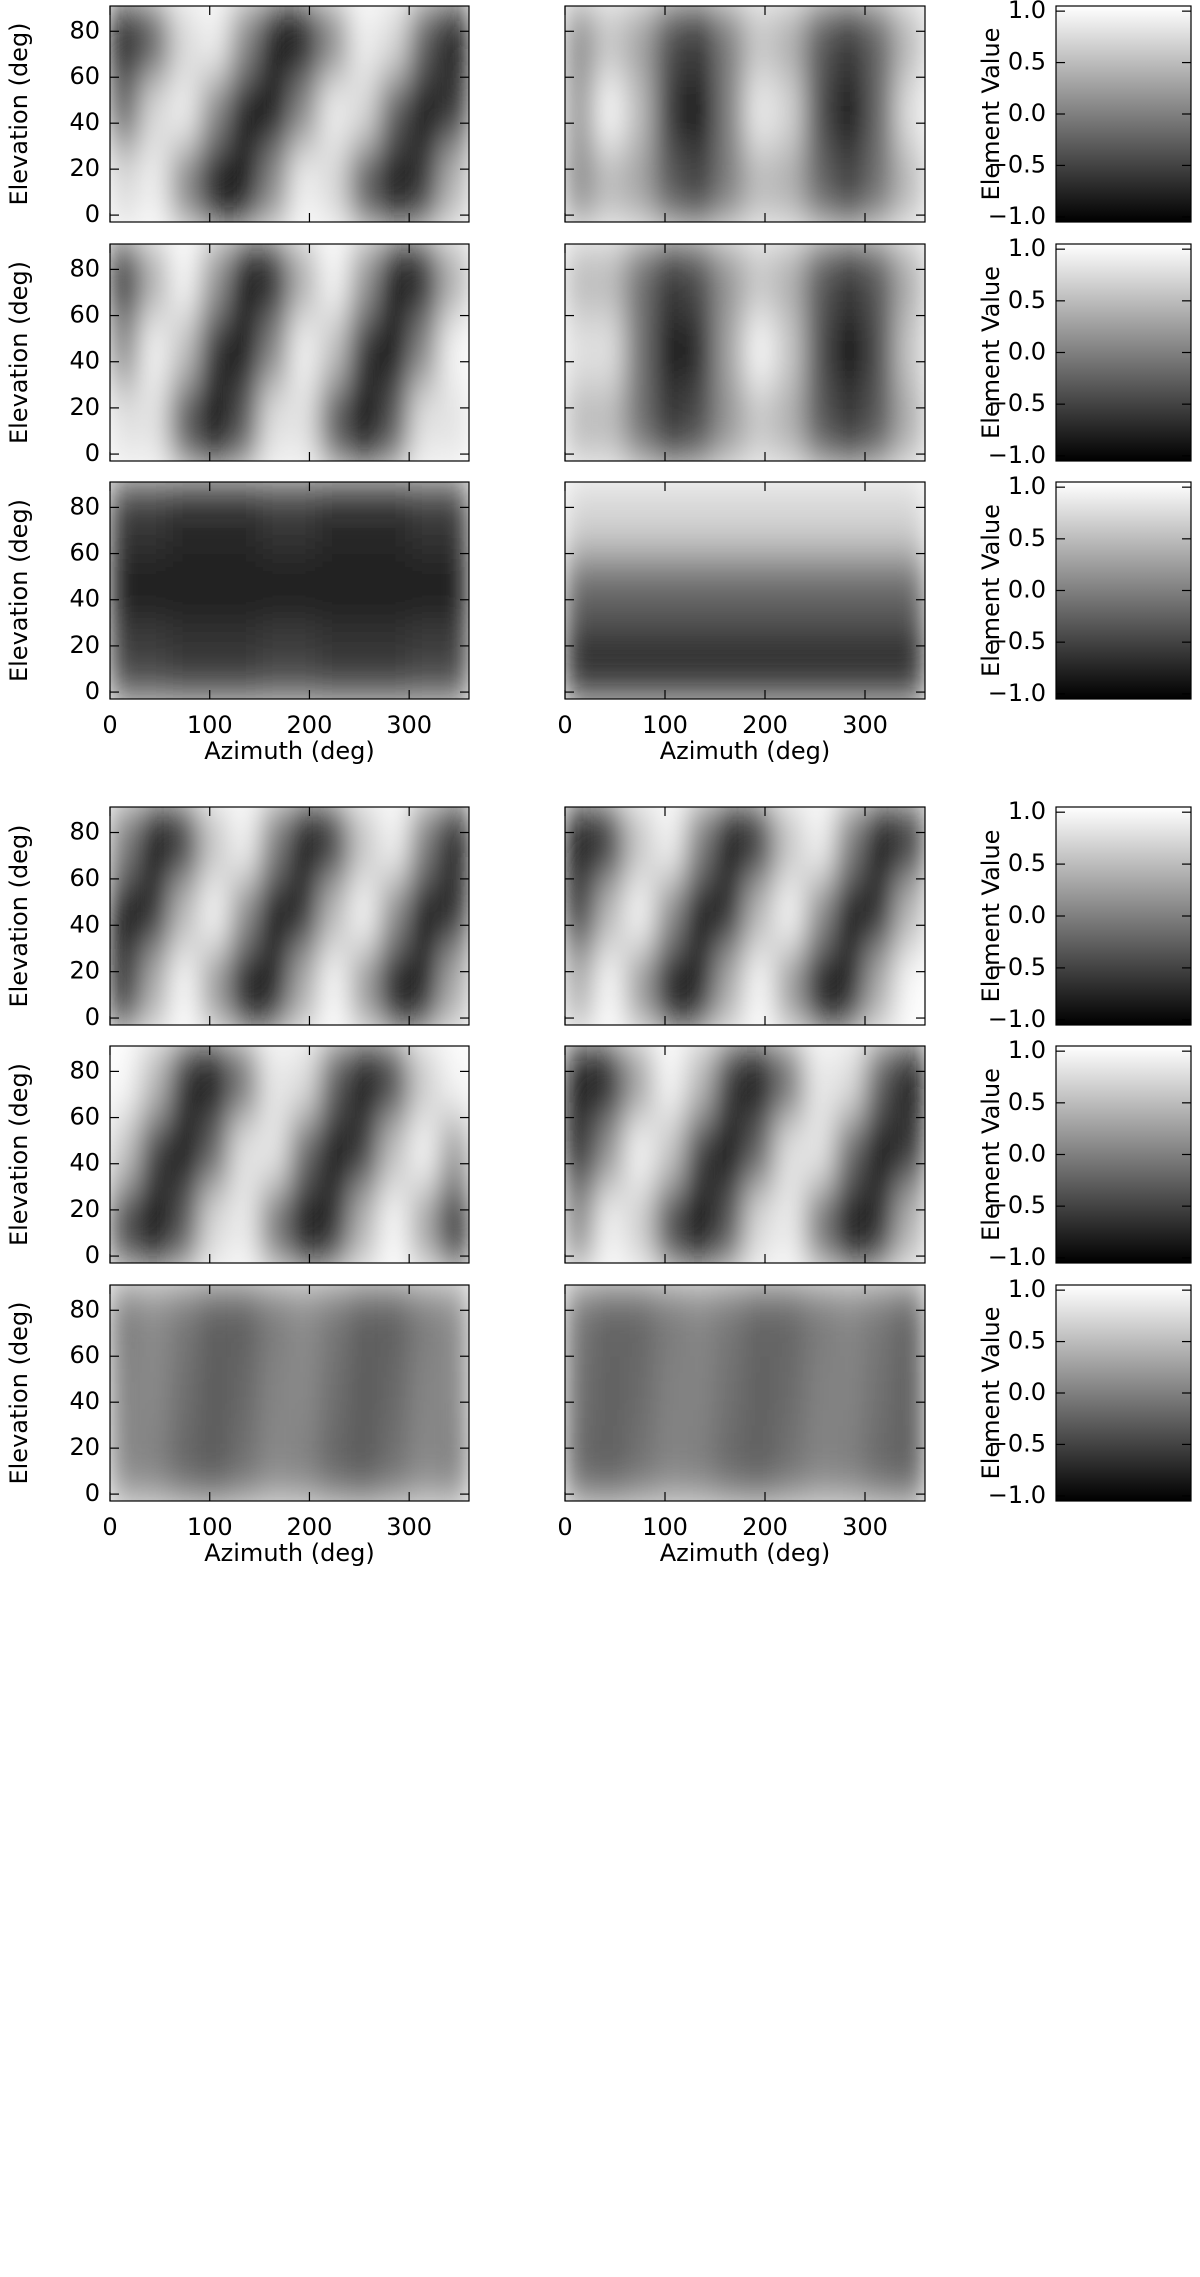  I want to click on heatmap-cells, so click(289, 916).